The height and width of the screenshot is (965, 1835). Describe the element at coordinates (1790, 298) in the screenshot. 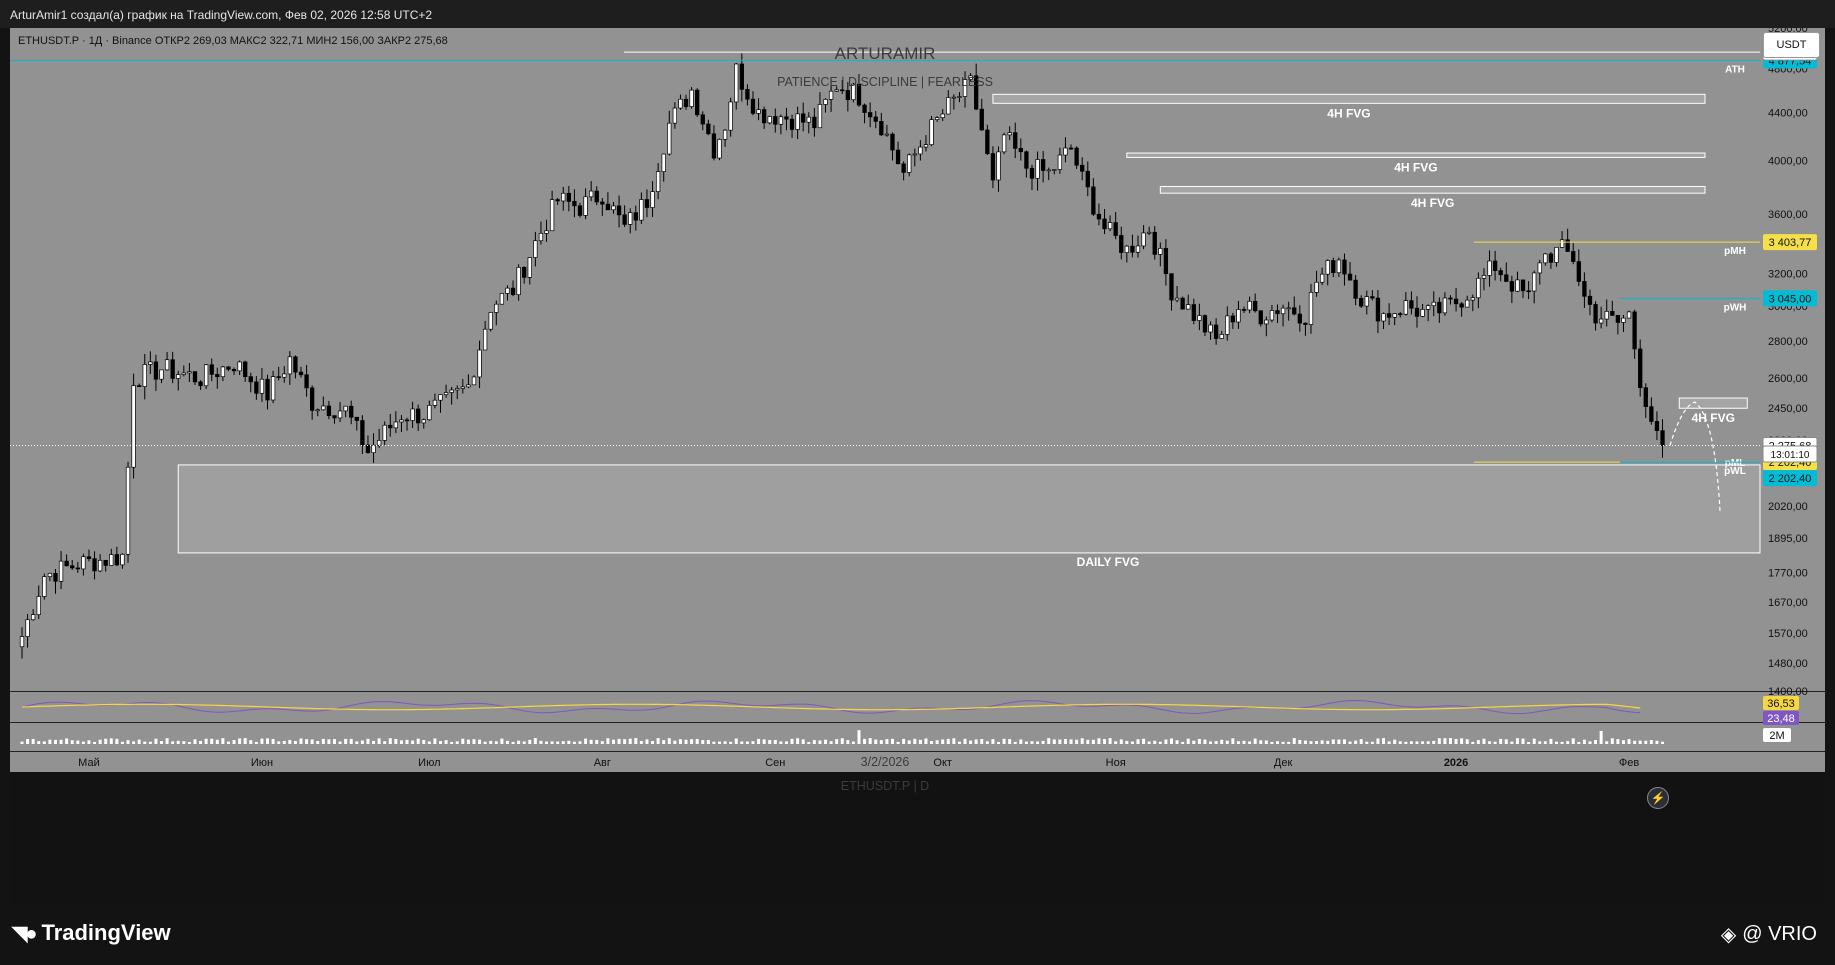

I see `axis-price-tag` at that location.